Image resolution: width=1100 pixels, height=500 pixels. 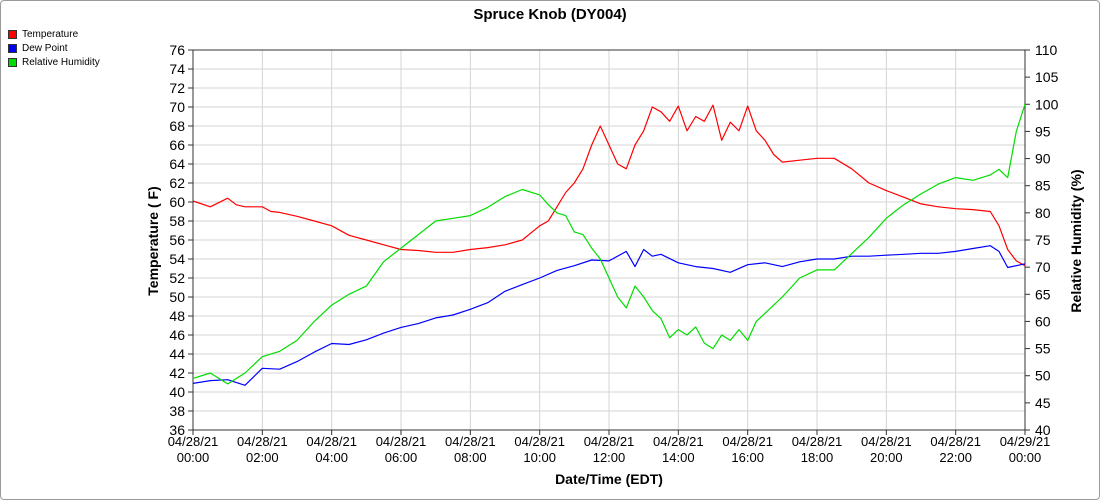 I want to click on y2-tick-label: 110, so click(x=1046, y=50).